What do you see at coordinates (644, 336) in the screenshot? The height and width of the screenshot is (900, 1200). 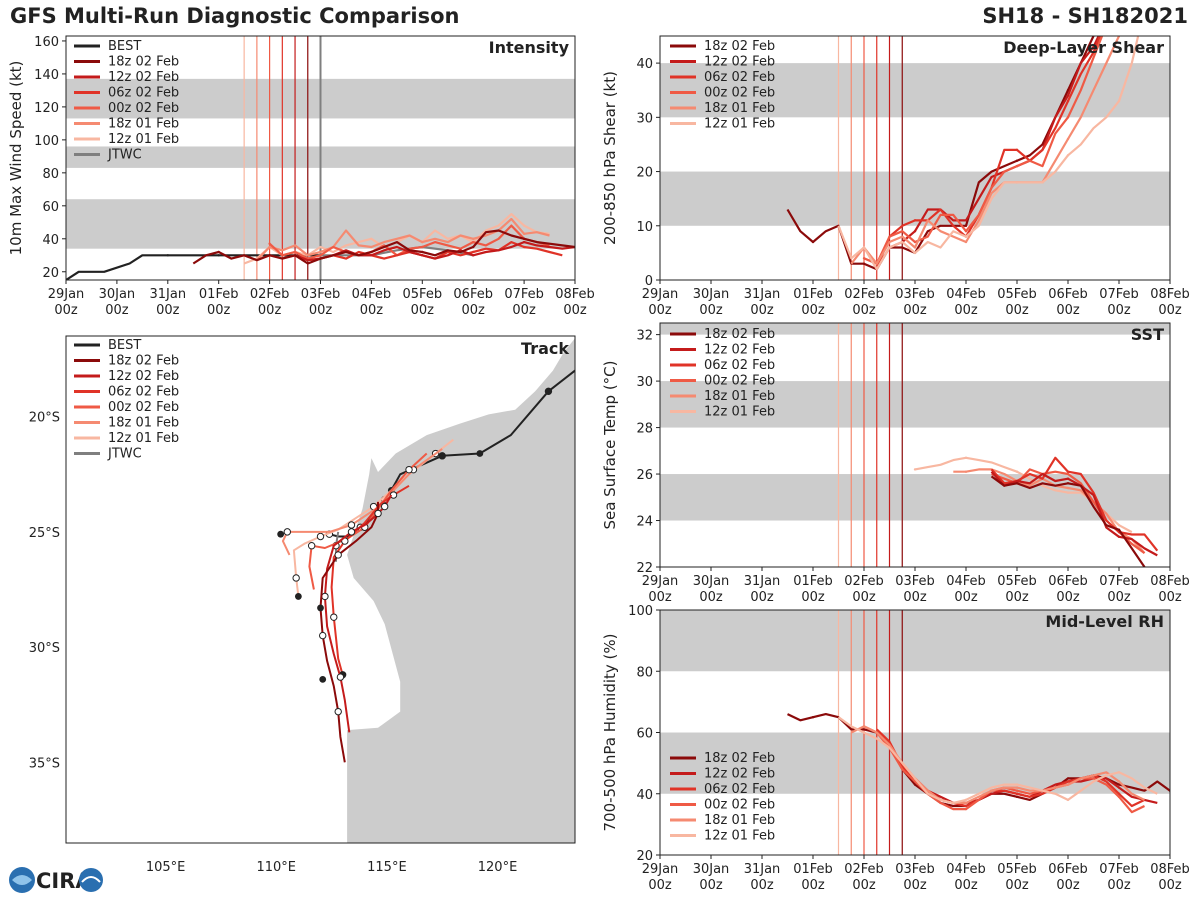 I see `y-tick-label: 32` at bounding box center [644, 336].